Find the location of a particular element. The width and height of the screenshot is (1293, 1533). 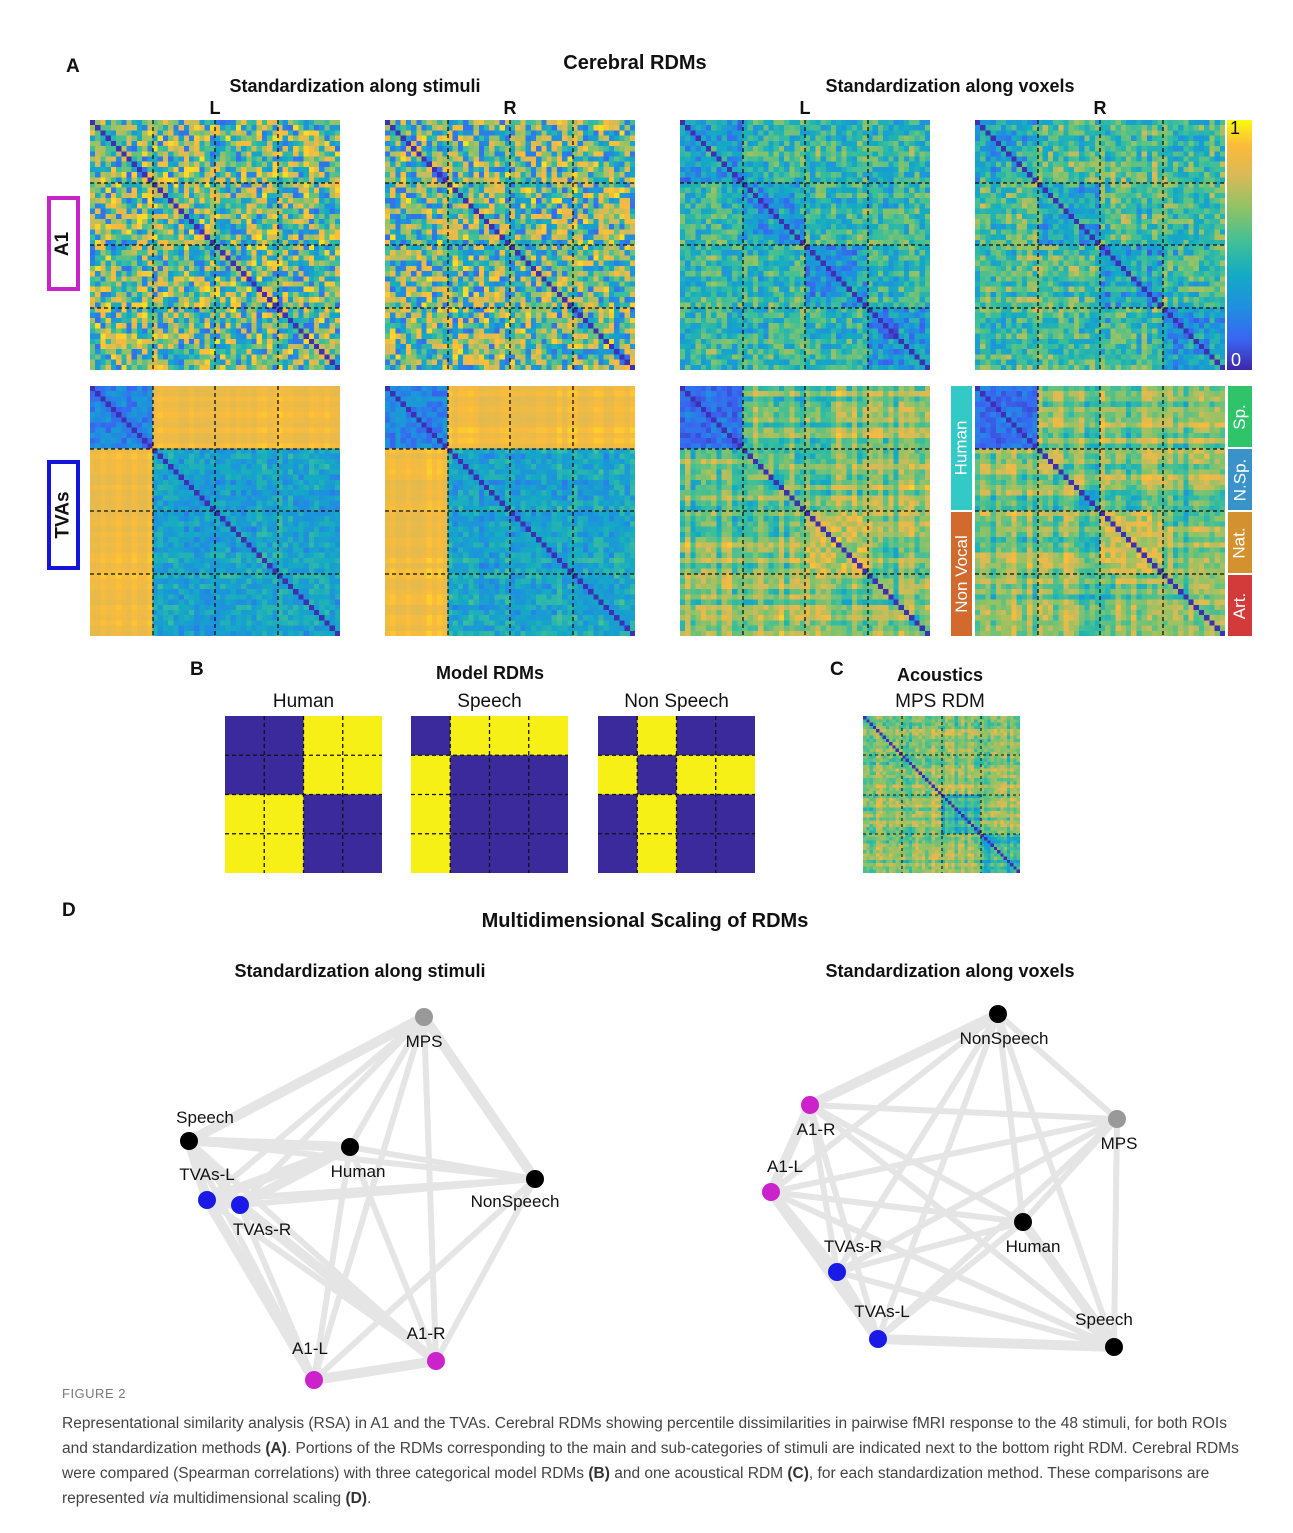

category-bar-speech: Sp. is located at coordinates (1240, 416).